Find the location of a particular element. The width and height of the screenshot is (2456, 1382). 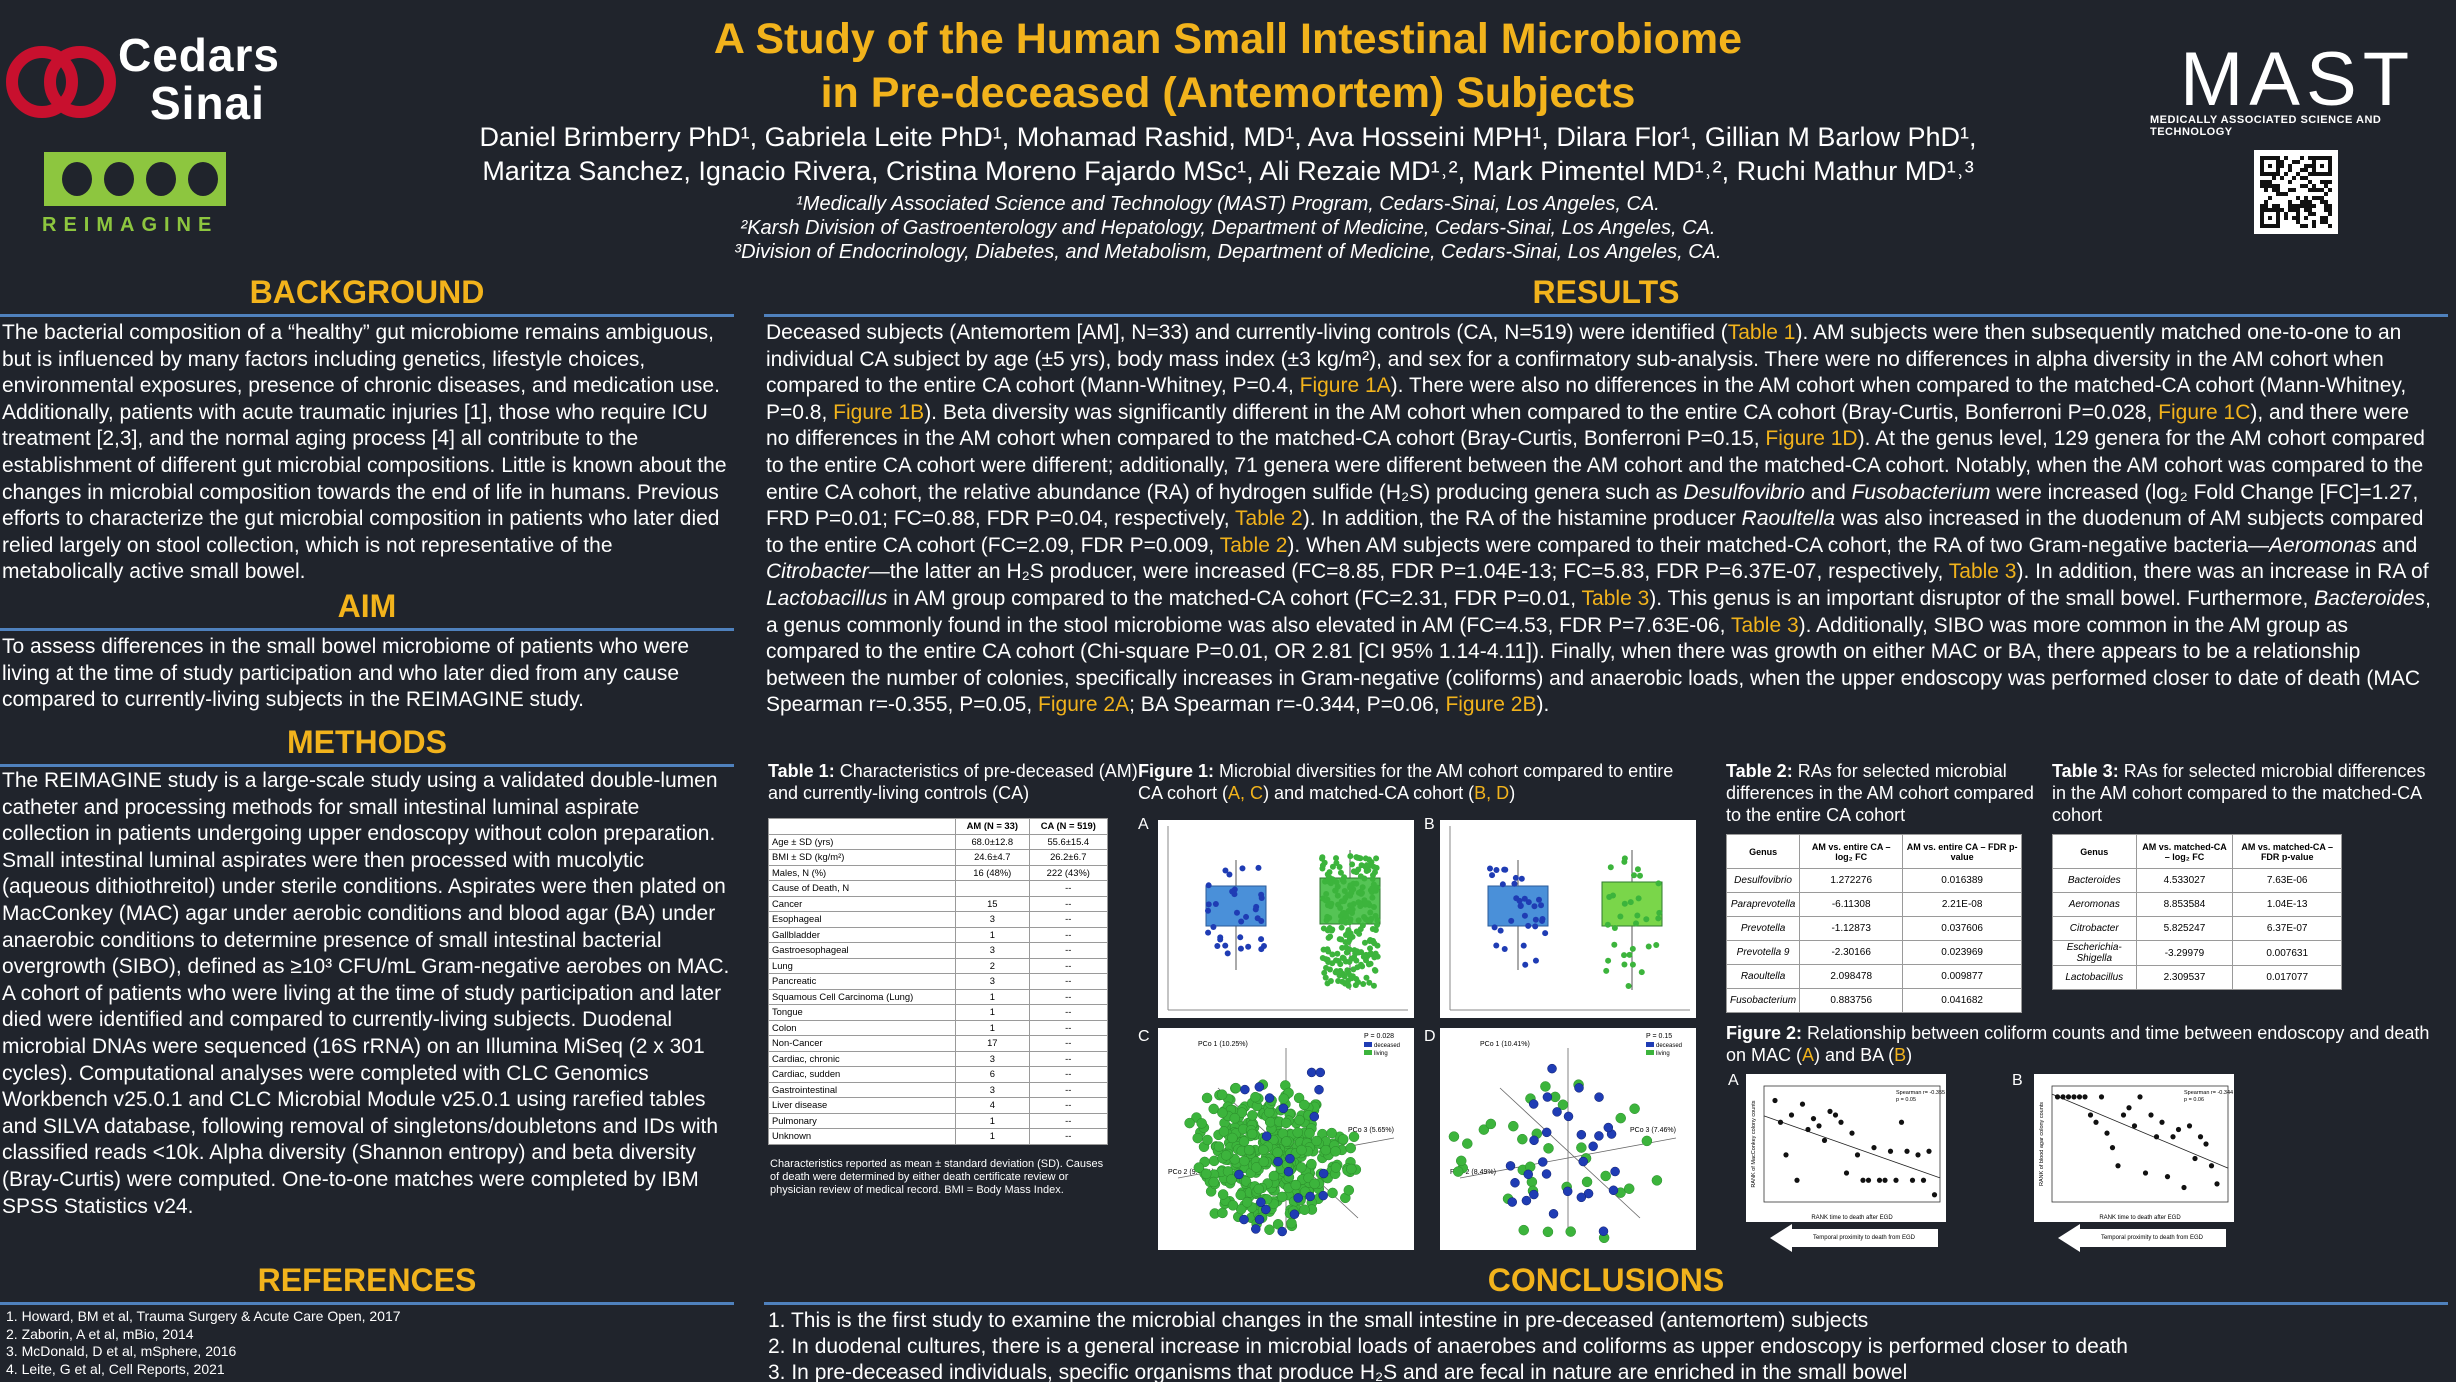

y-axis-label: RANK of blood agar colony counts is located at coordinates (2042, 1144).